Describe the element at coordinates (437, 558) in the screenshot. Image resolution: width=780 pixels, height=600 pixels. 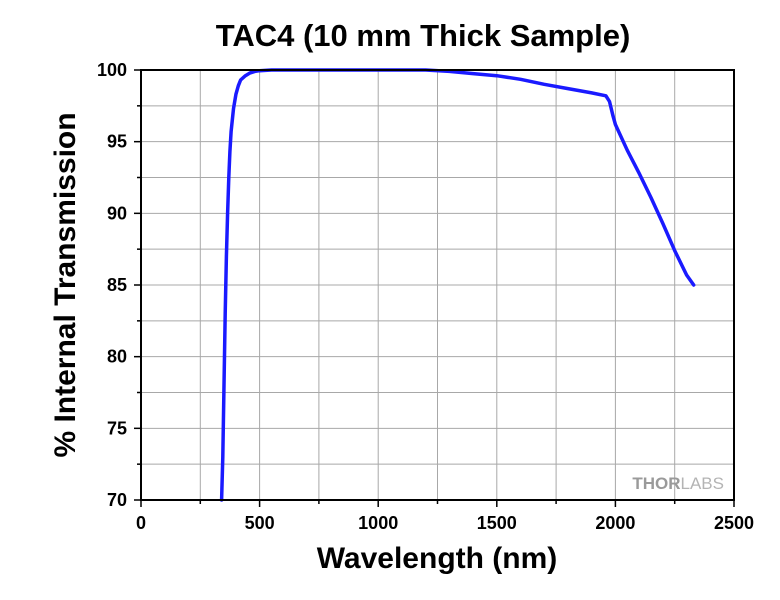
I see `x-axis-label: Wavelength (nm)` at that location.